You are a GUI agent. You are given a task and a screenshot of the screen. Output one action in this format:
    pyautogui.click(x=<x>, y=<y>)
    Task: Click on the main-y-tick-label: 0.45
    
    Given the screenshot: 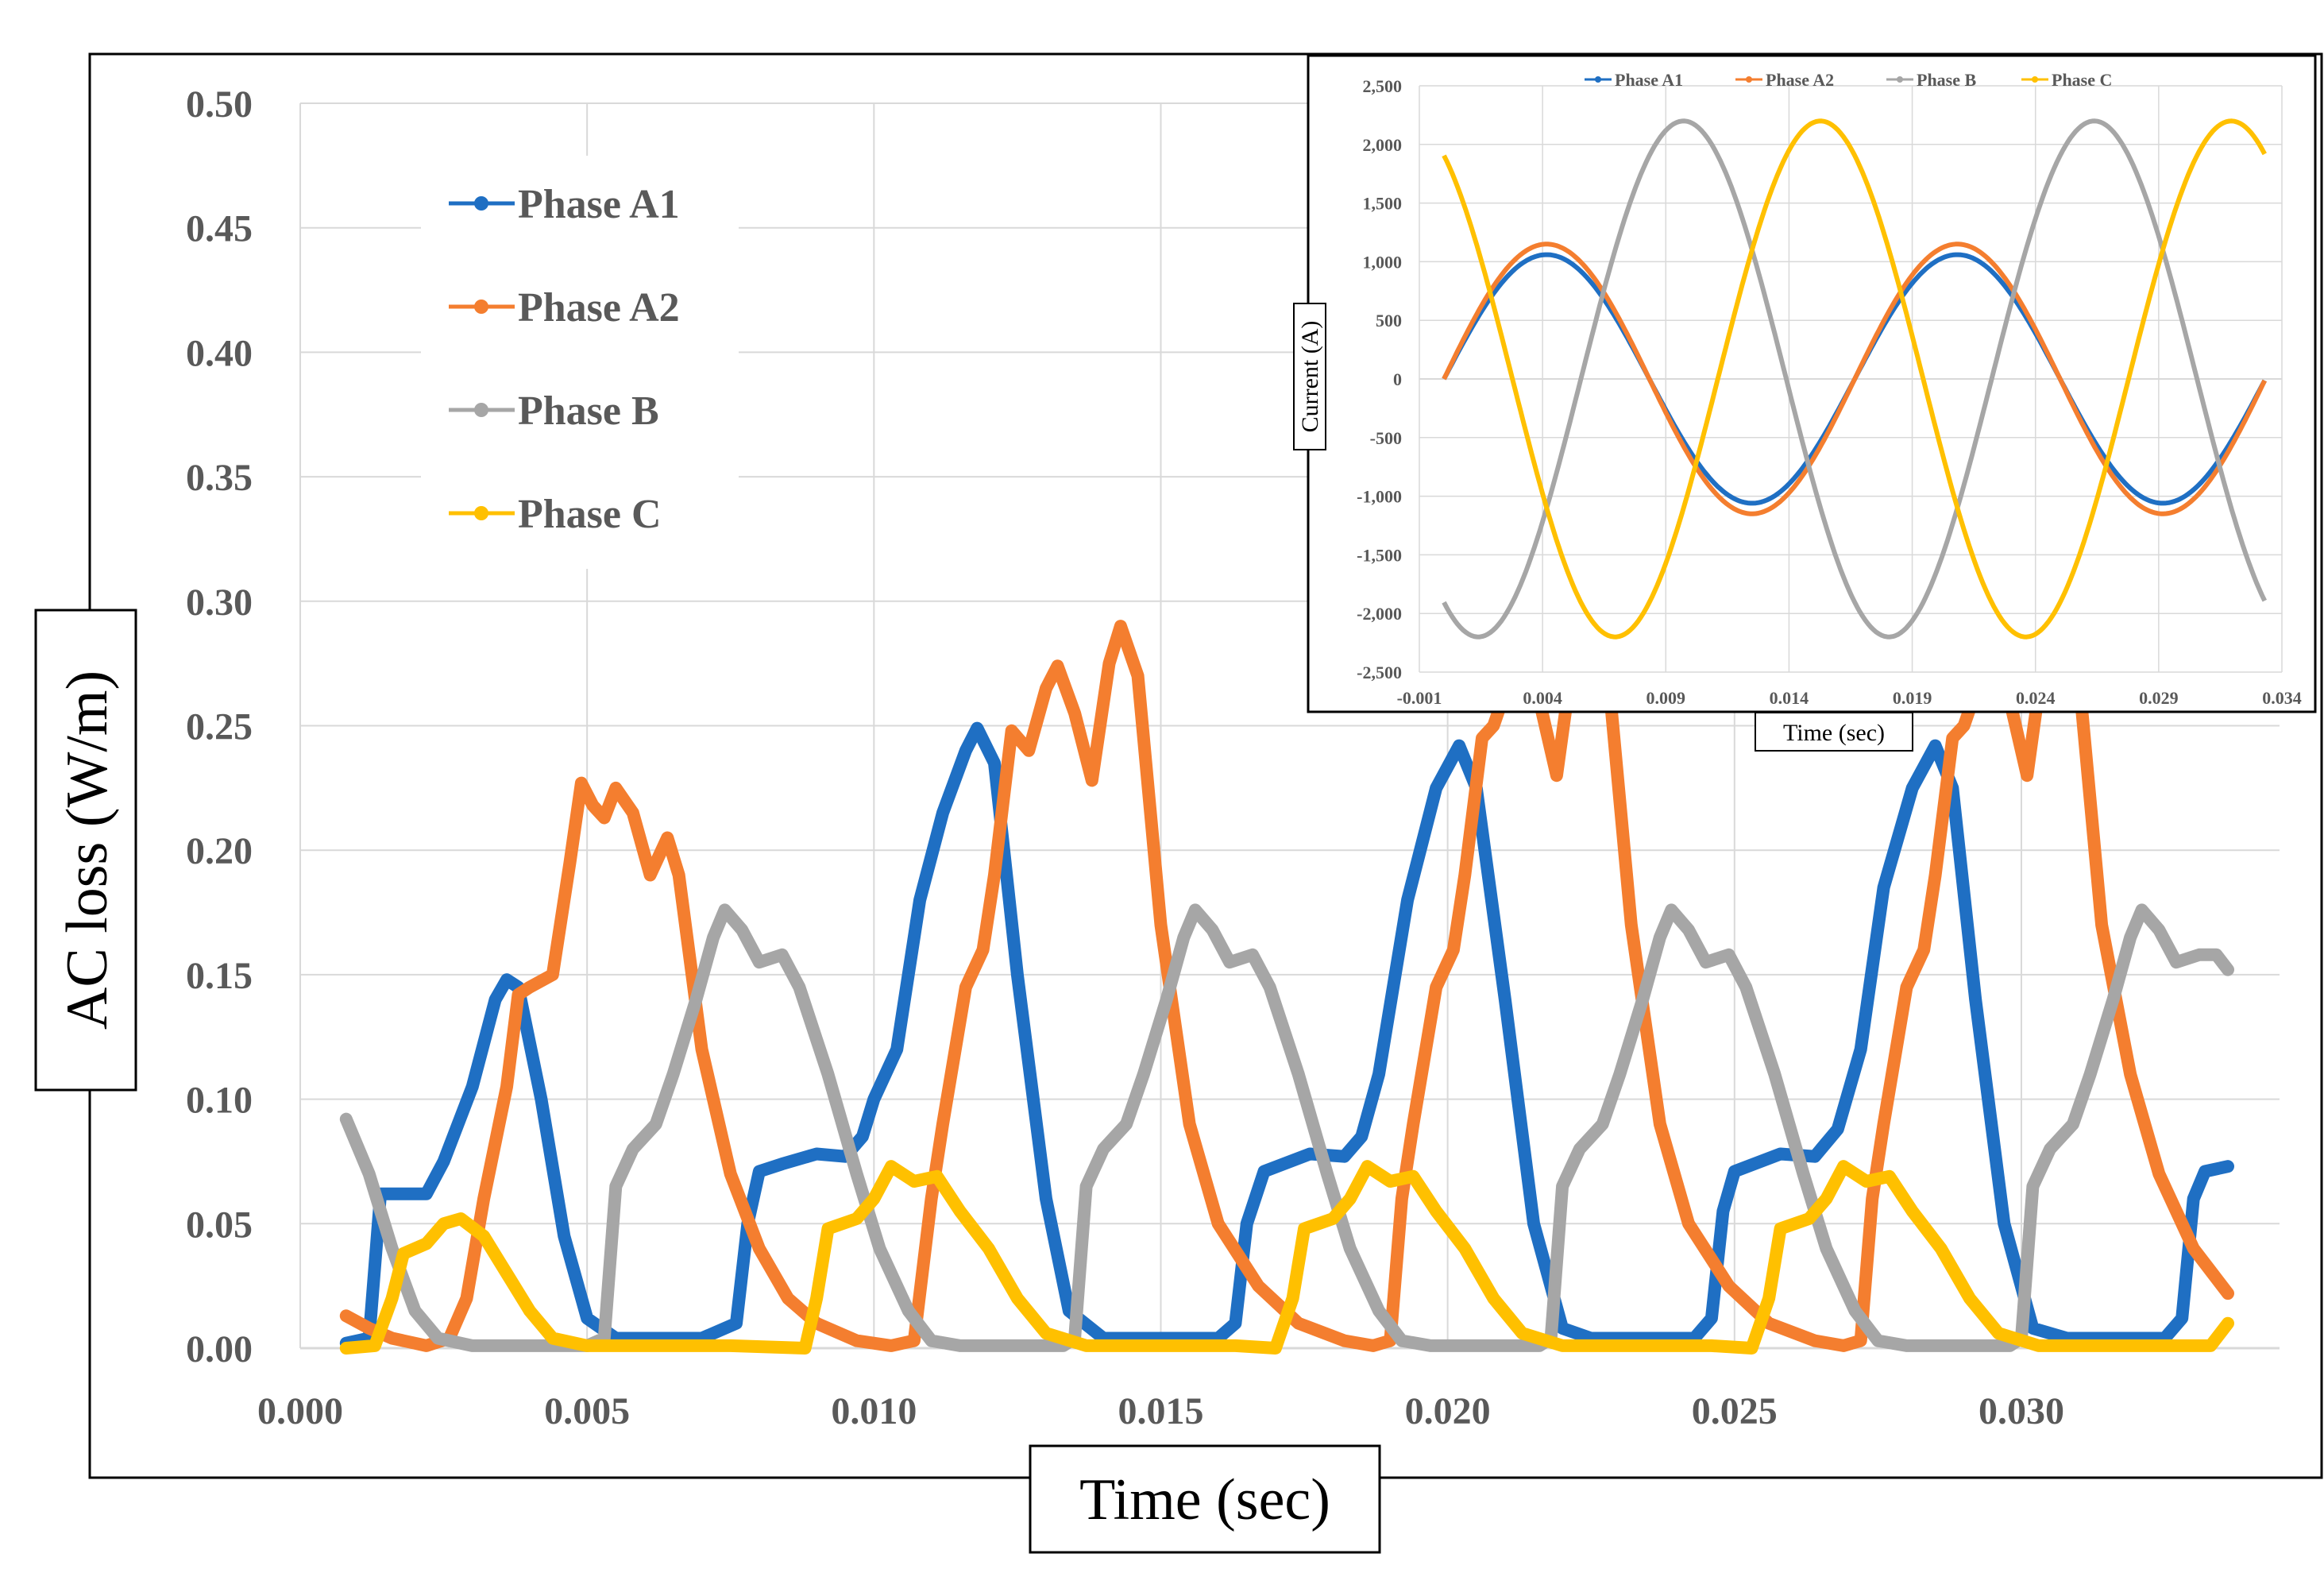 What is the action you would take?
    pyautogui.click(x=219, y=229)
    